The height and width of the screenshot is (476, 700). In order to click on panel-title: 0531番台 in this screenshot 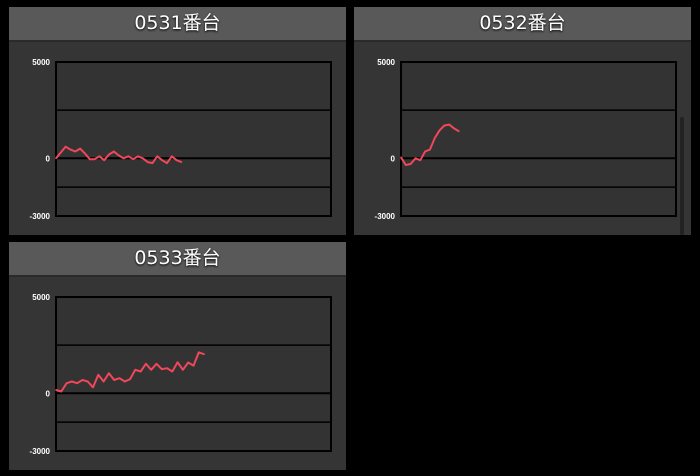, I will do `click(177, 24)`.